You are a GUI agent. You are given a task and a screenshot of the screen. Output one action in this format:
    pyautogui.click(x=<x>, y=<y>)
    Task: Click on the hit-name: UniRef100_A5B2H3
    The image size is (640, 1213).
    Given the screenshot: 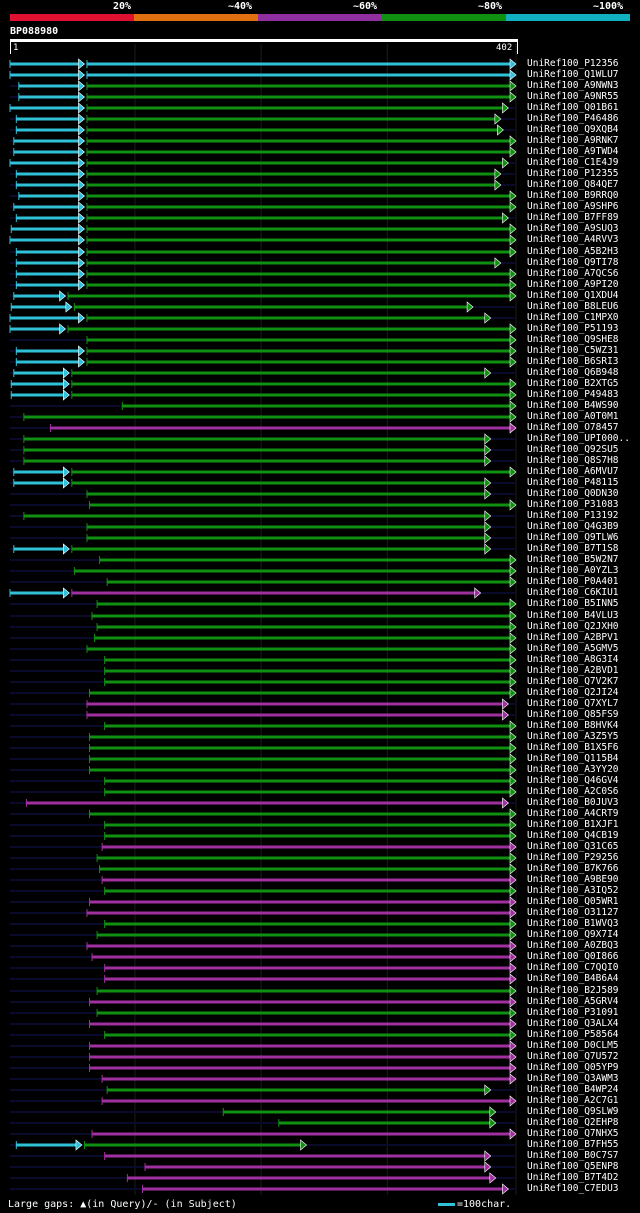 What is the action you would take?
    pyautogui.click(x=573, y=251)
    